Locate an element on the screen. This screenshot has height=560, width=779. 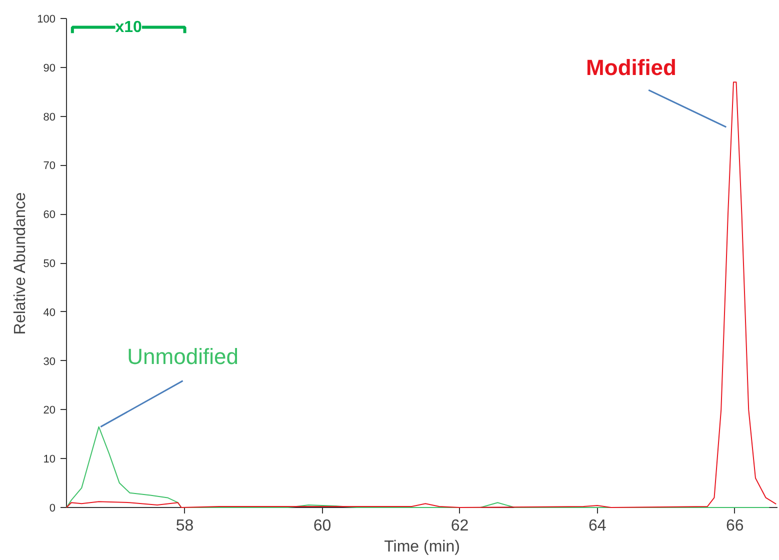
x-tick-label: 58 is located at coordinates (185, 526).